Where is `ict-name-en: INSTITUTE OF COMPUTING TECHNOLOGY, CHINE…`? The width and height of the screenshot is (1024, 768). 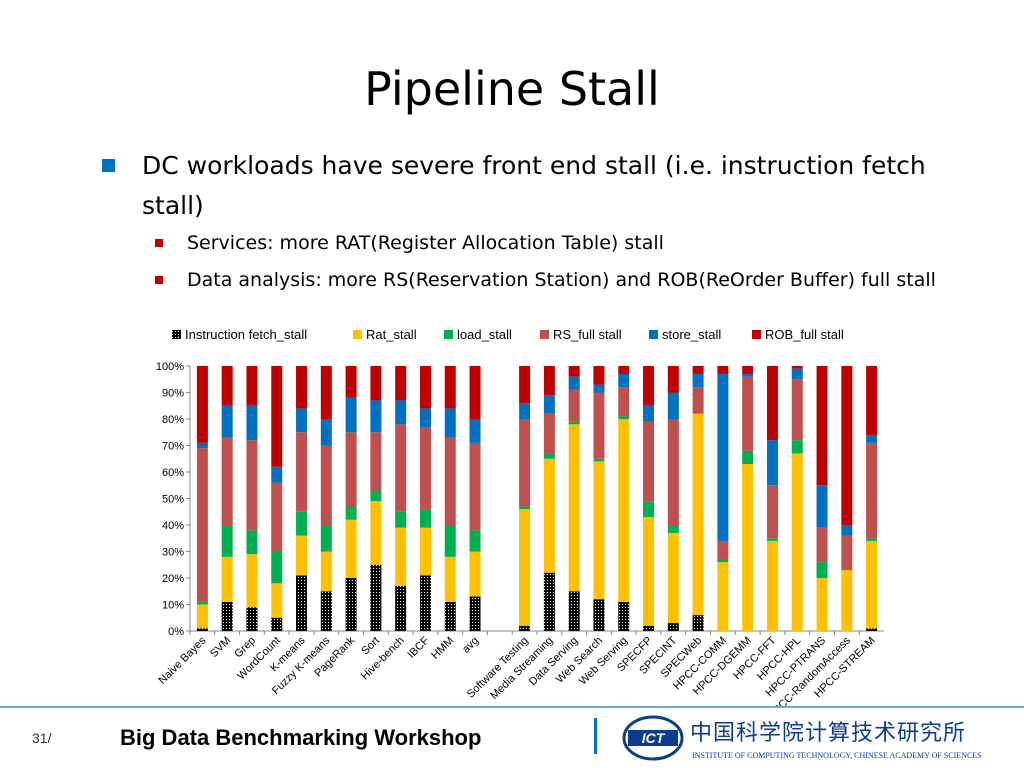
ict-name-en: INSTITUTE OF COMPUTING TECHNOLOGY, CHINE… is located at coordinates (837, 755).